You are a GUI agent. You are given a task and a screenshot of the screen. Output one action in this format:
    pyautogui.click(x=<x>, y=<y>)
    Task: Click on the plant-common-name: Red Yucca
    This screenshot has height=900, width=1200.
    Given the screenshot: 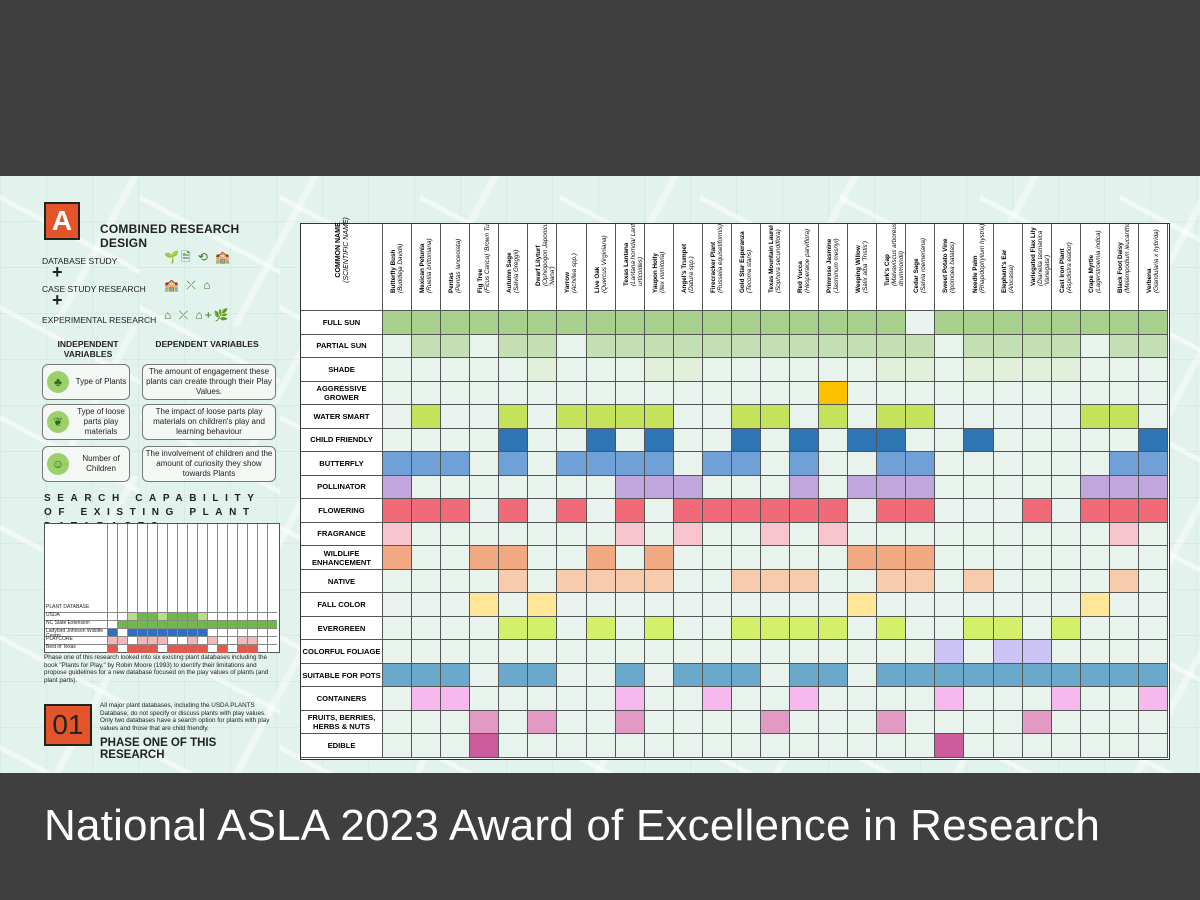 What is the action you would take?
    pyautogui.click(x=801, y=277)
    